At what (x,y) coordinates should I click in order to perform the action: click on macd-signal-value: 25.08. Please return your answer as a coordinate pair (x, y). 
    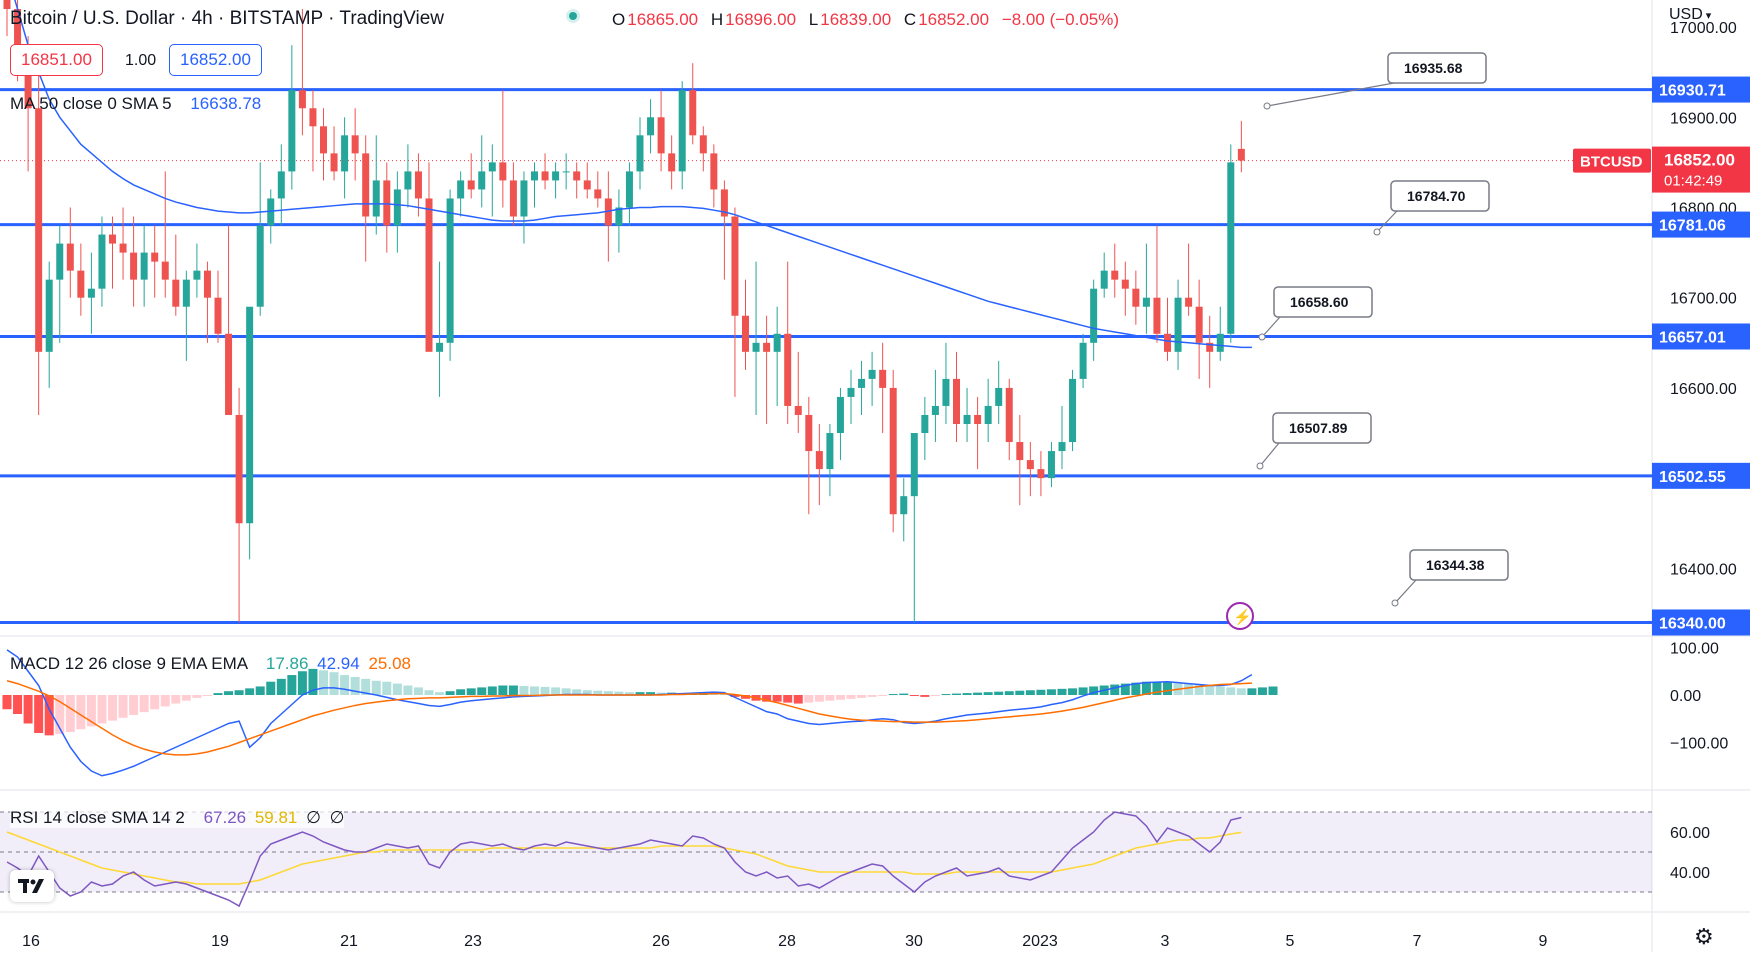
    Looking at the image, I should click on (389, 663).